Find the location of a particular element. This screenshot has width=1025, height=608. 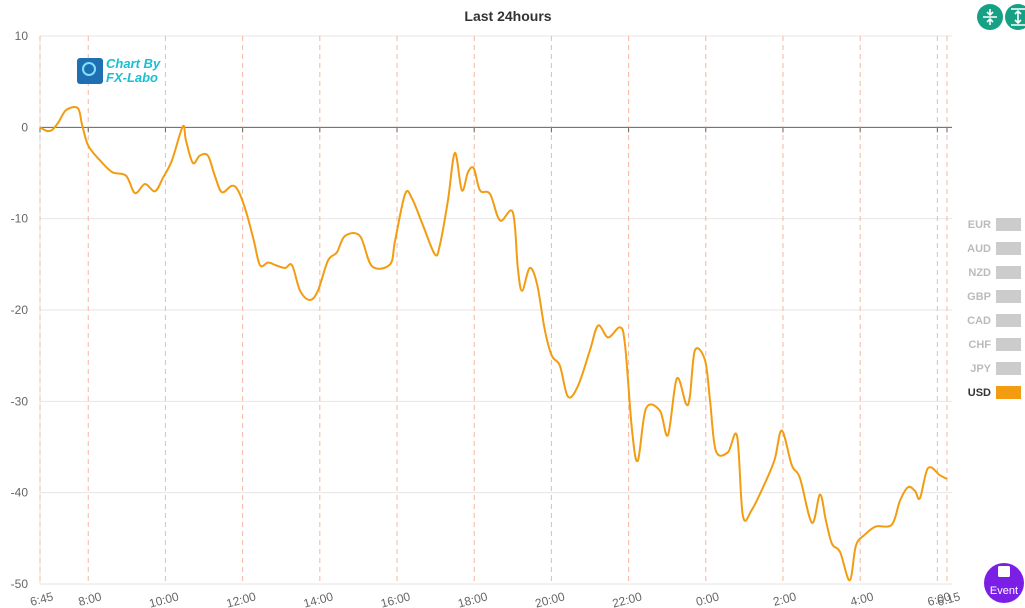

x-tick-label: 6:45 is located at coordinates (42, 598).